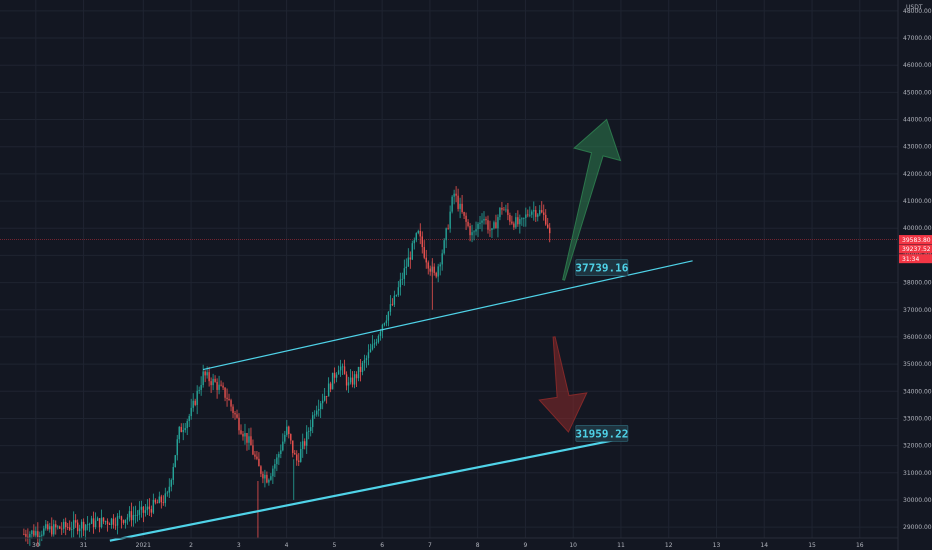  I want to click on time-tick-label: 16, so click(860, 545).